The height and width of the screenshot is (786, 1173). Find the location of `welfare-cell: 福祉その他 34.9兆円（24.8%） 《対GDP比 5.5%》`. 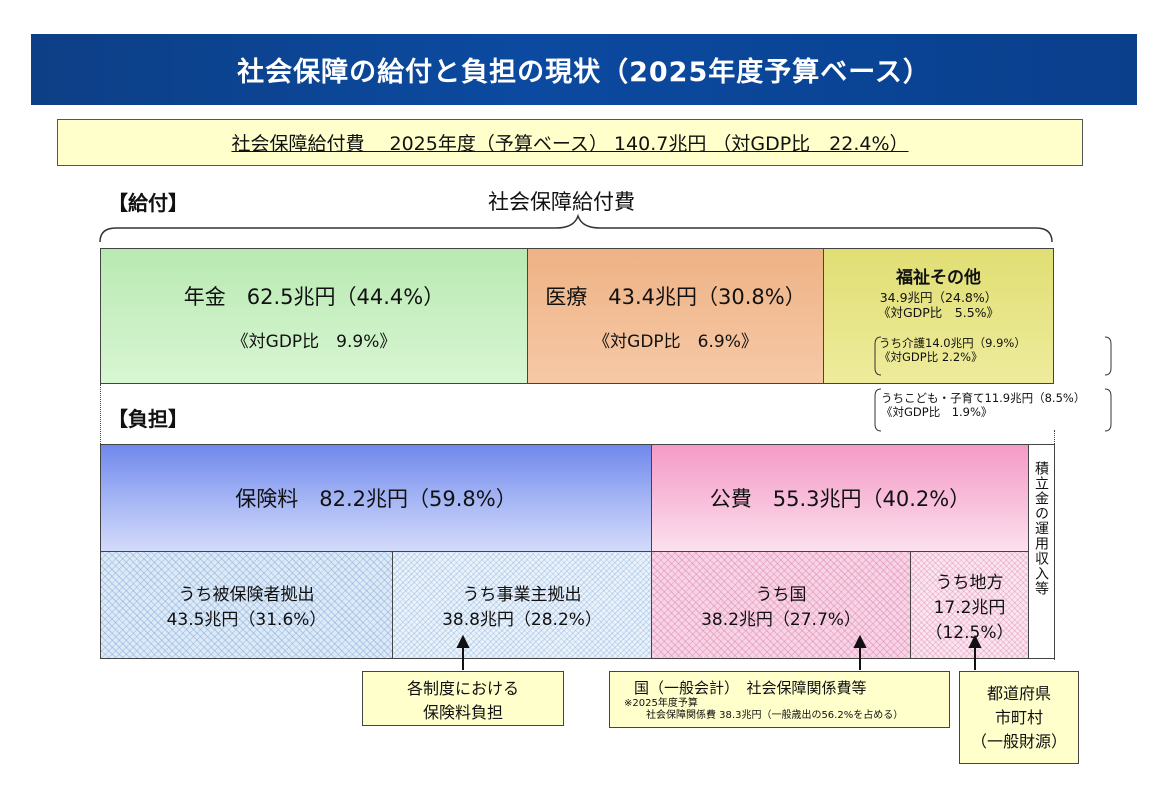

welfare-cell: 福祉その他 34.9兆円（24.8%） 《対GDP比 5.5%》 is located at coordinates (938, 316).